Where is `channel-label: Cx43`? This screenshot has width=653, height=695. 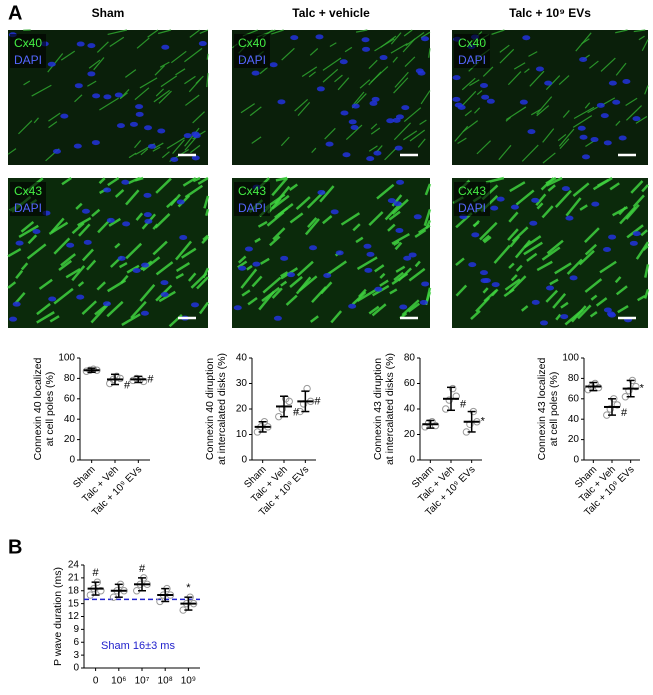
channel-label: Cx43 is located at coordinates (28, 191).